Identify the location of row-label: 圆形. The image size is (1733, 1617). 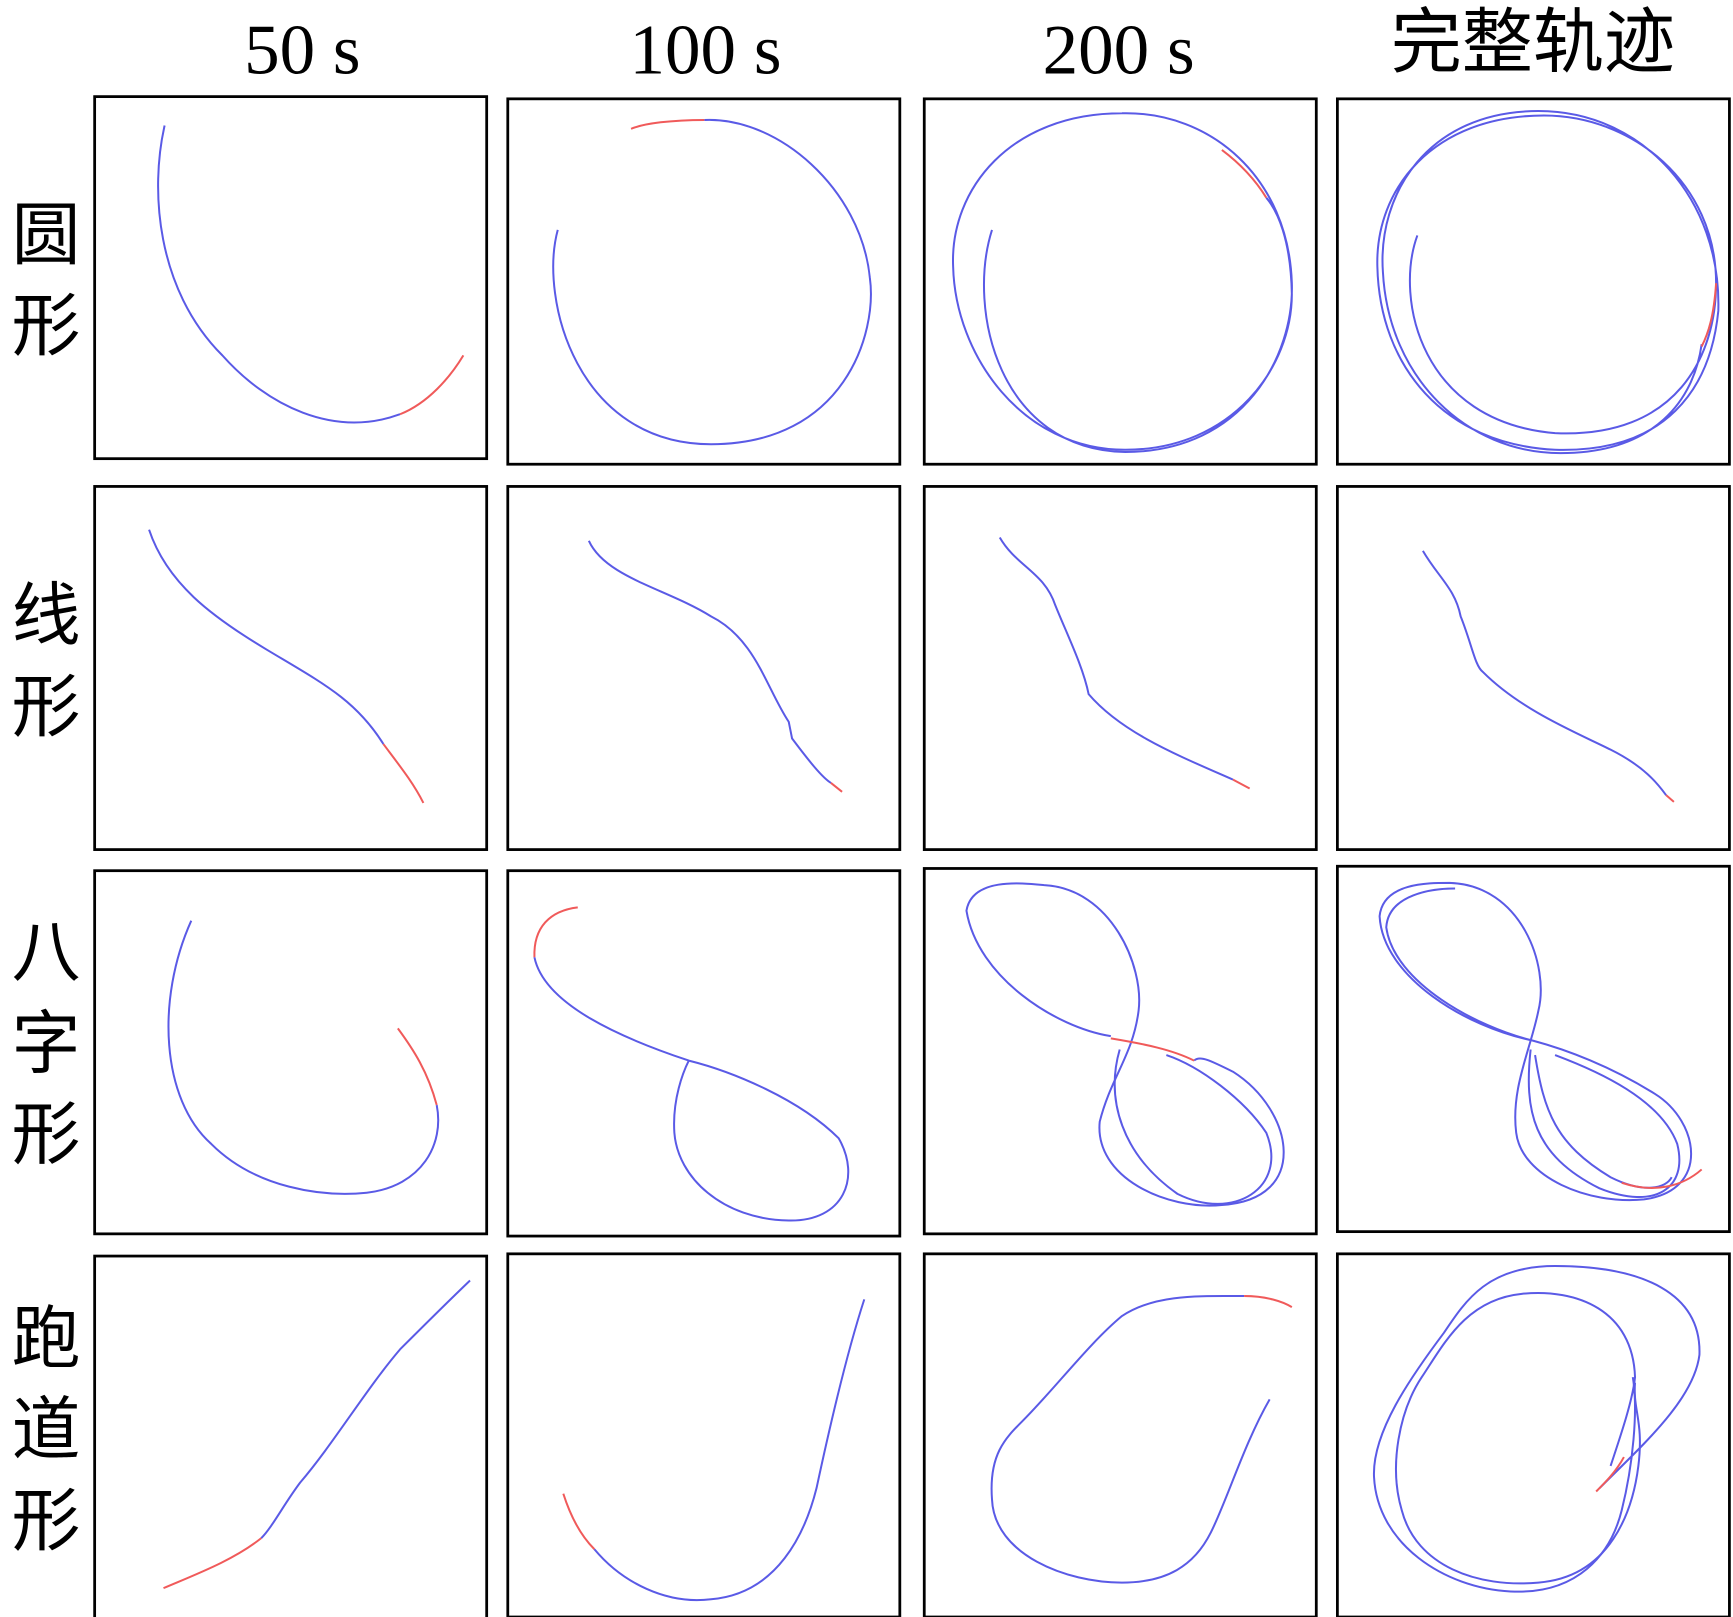
(39, 289).